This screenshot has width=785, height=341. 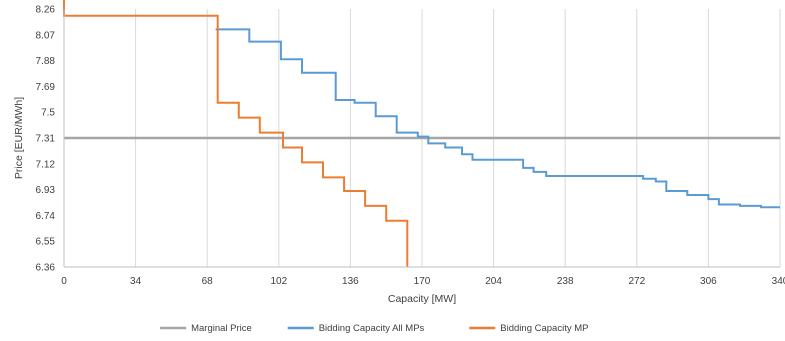 What do you see at coordinates (422, 299) in the screenshot?
I see `x-axis-title: Capacity [MW]` at bounding box center [422, 299].